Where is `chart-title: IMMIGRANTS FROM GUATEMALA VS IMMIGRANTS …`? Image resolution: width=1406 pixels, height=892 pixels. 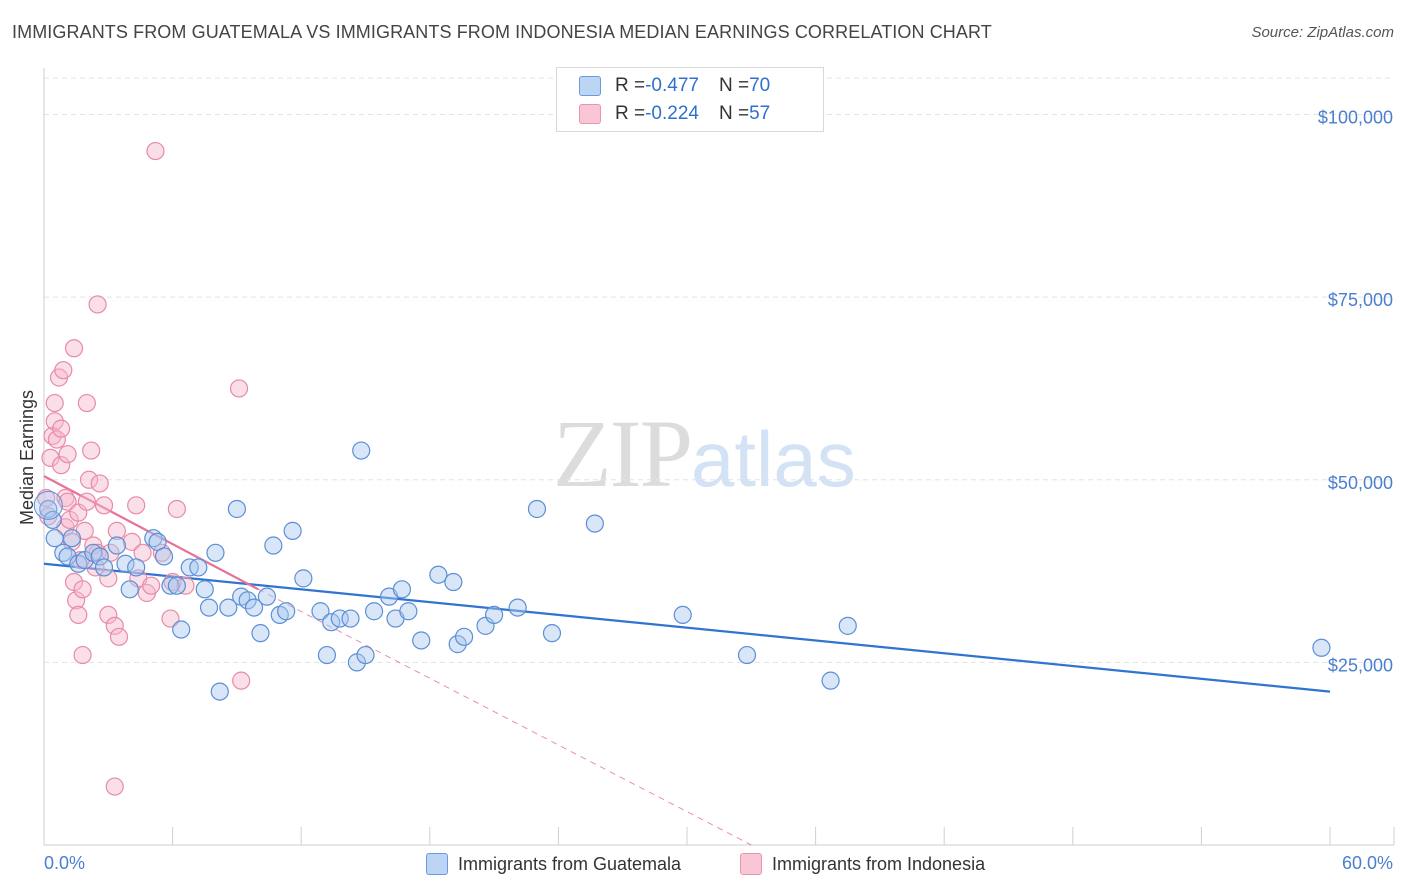 chart-title: IMMIGRANTS FROM GUATEMALA VS IMMIGRANTS … is located at coordinates (502, 32).